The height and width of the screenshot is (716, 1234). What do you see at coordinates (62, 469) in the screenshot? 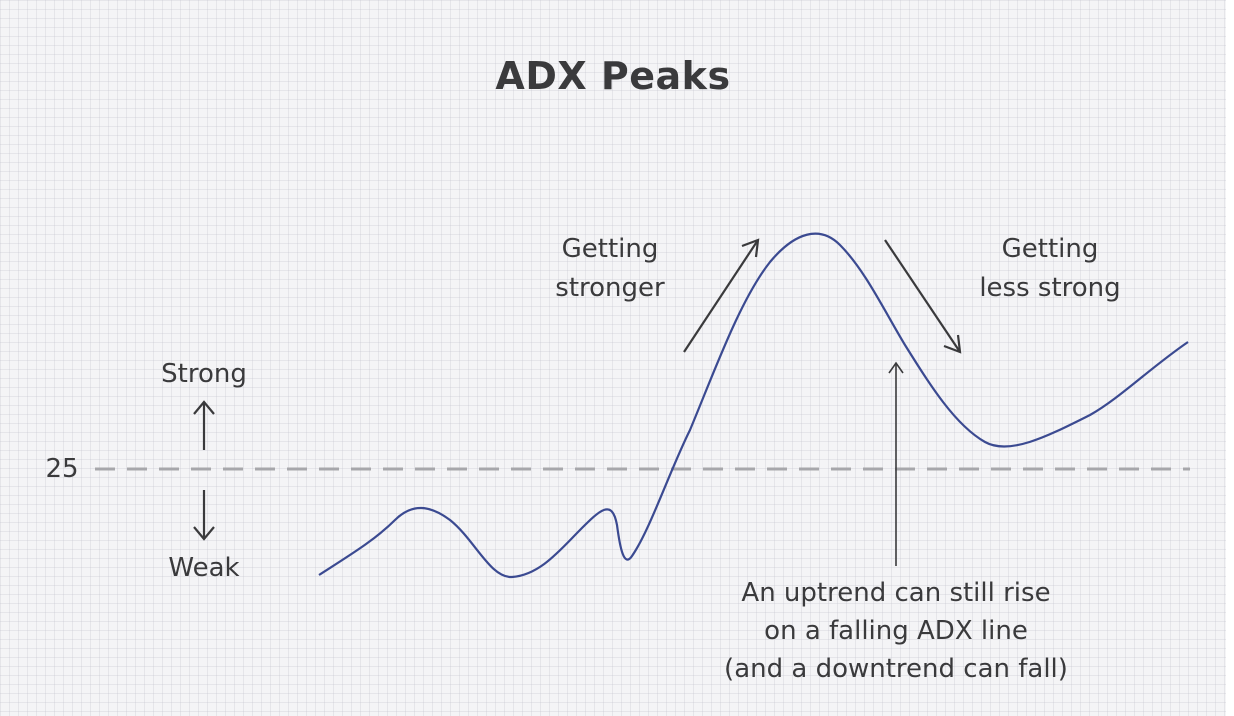
I see `threshold-value-label: 25` at bounding box center [62, 469].